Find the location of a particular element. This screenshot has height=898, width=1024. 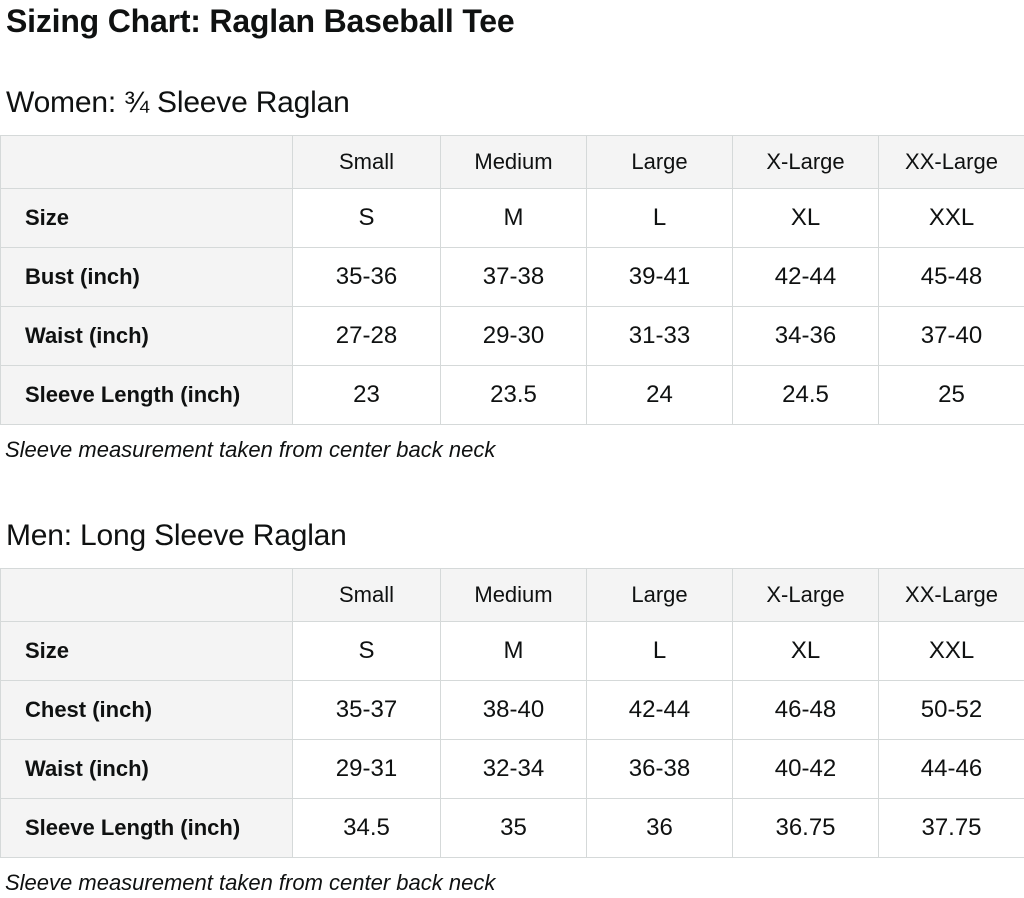

women-sleeve-row: Sleeve Length (inch) 23 23.5 24 24.5 25 is located at coordinates (512, 395).